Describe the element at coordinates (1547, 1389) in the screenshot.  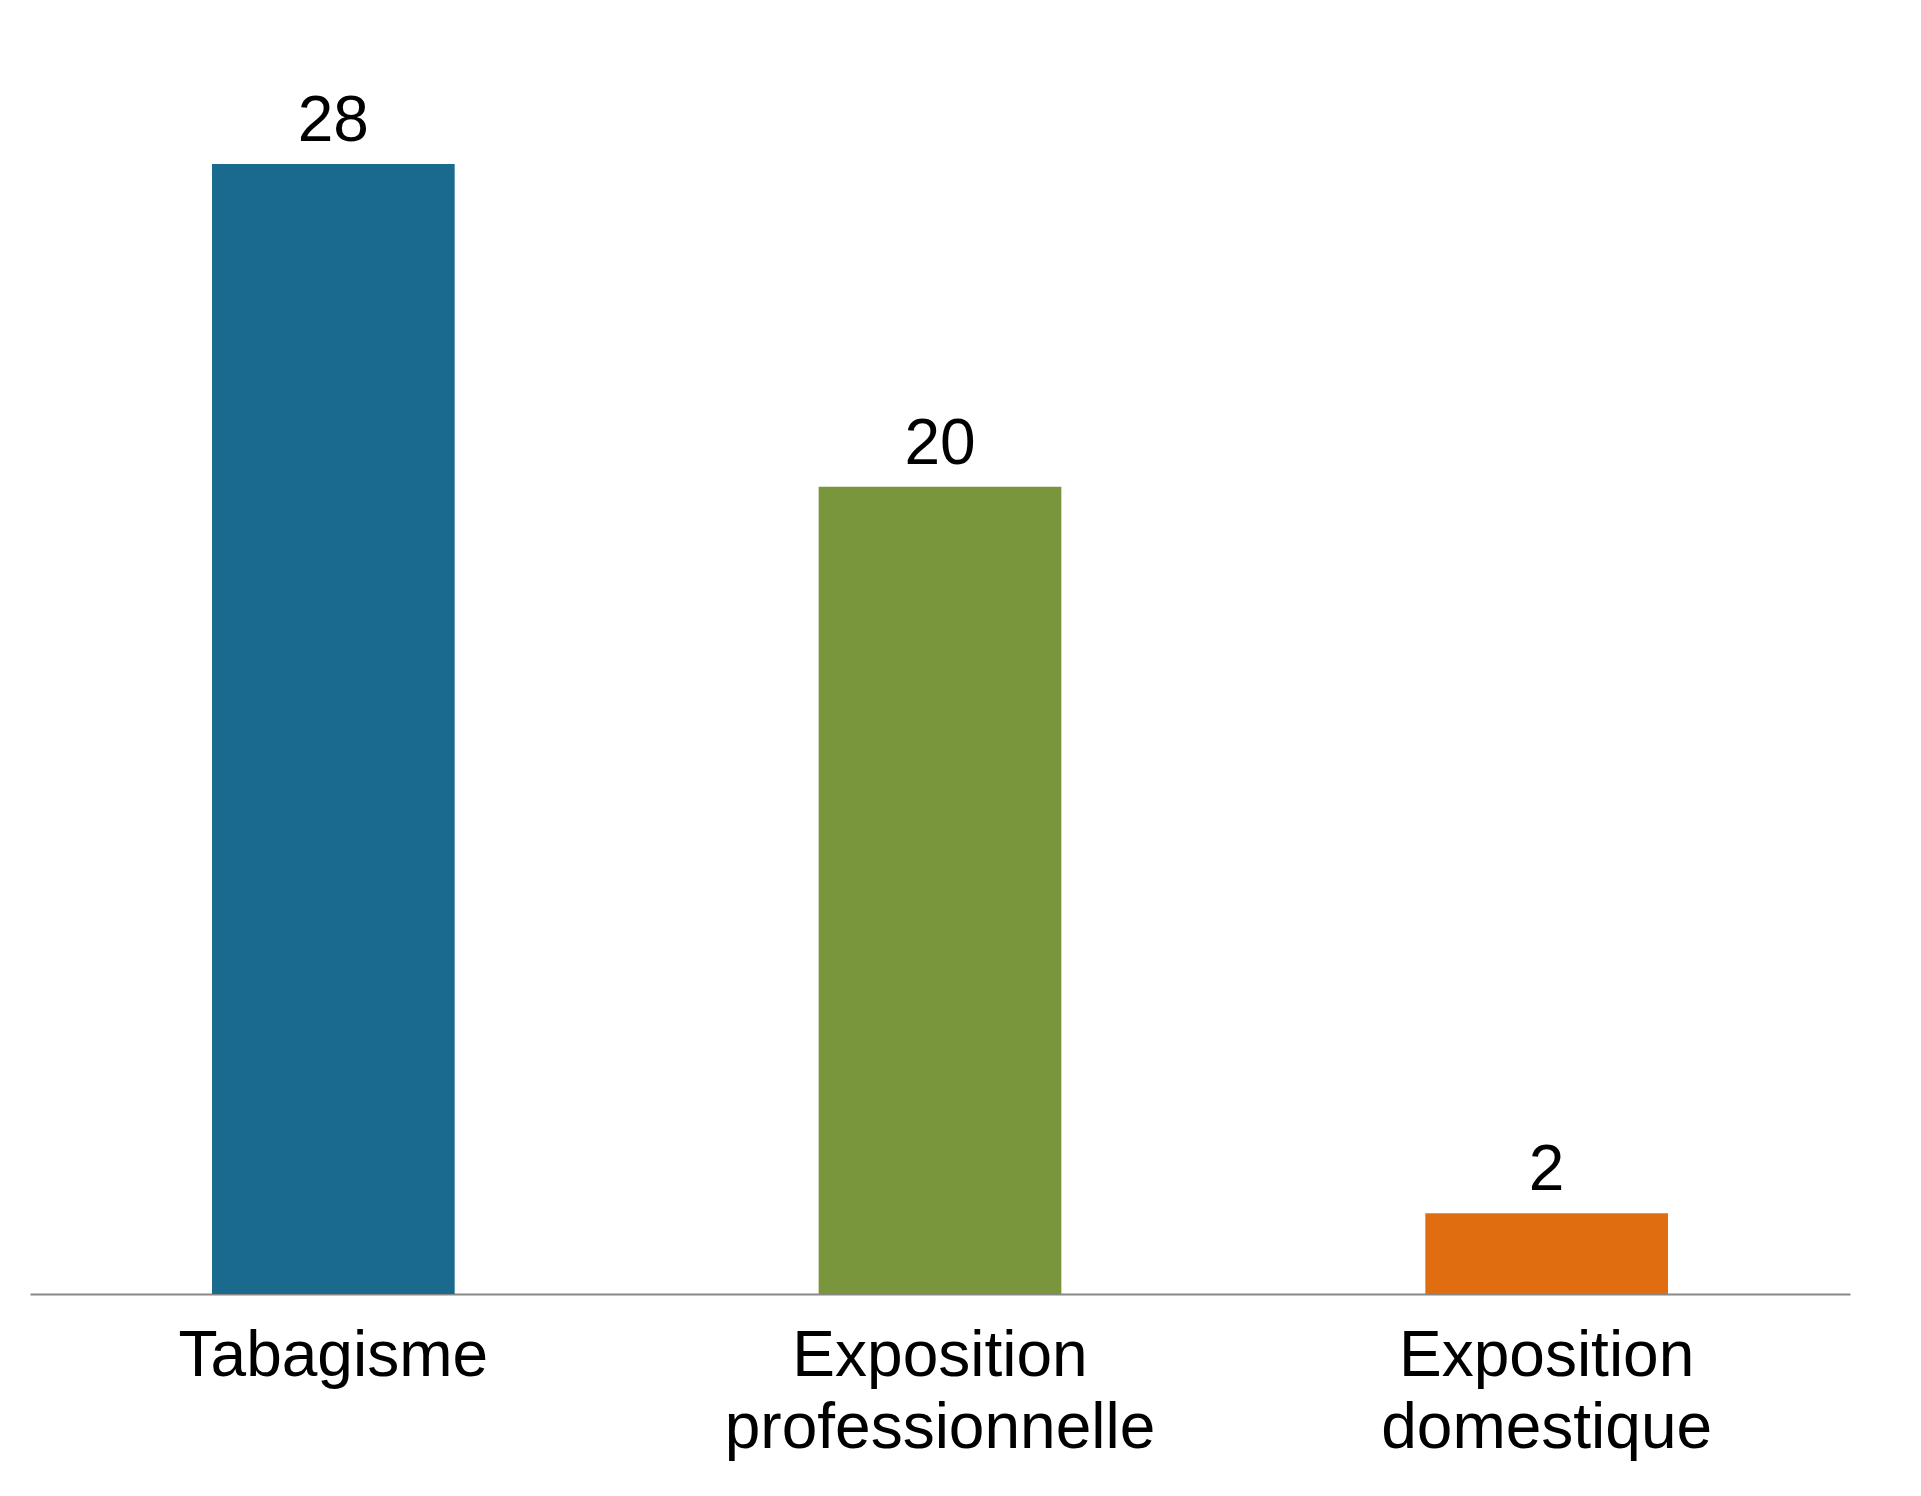
I see `x-tick-label: Exposition domestique` at that location.